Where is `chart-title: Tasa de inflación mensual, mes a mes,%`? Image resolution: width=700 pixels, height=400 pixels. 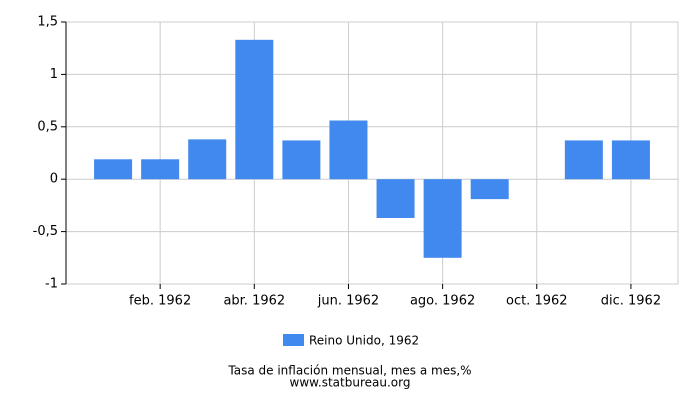 chart-title: Tasa de inflación mensual, mes a mes,% is located at coordinates (349, 371).